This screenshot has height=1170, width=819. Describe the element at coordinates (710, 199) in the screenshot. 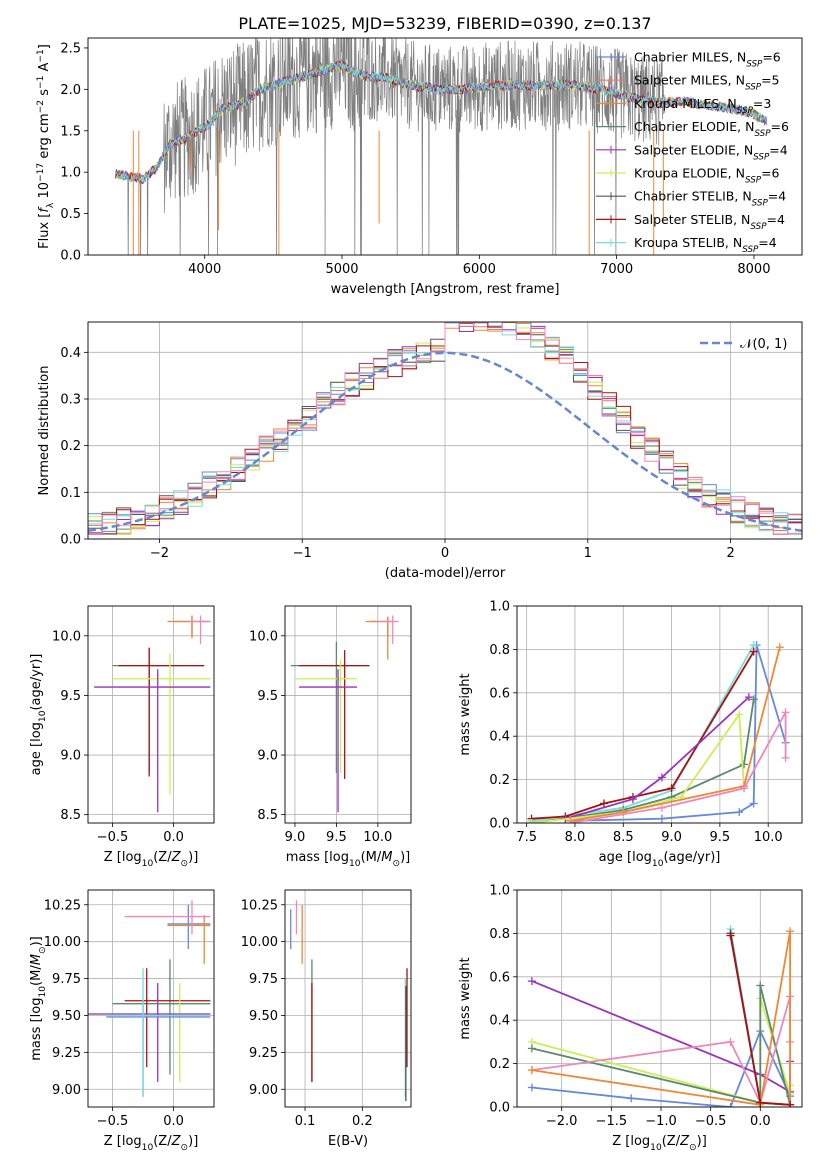

I see `legend-label: Chabrier STELIB, NSSP=4` at that location.